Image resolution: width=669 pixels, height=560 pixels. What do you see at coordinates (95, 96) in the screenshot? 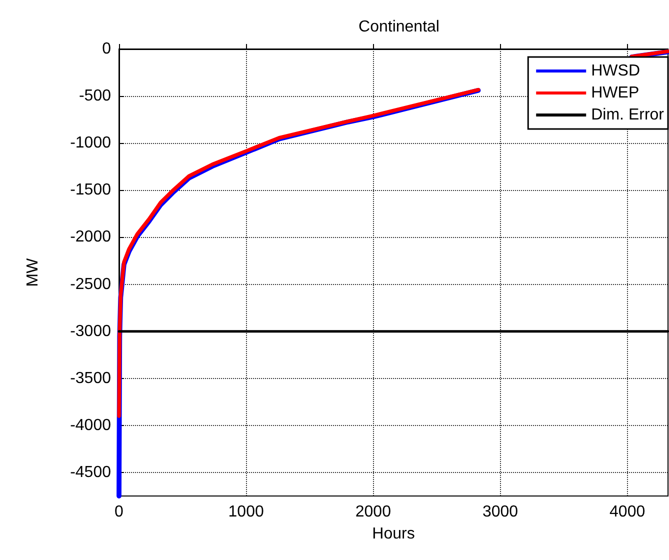
I see `y-tick-label: -500` at bounding box center [95, 96].